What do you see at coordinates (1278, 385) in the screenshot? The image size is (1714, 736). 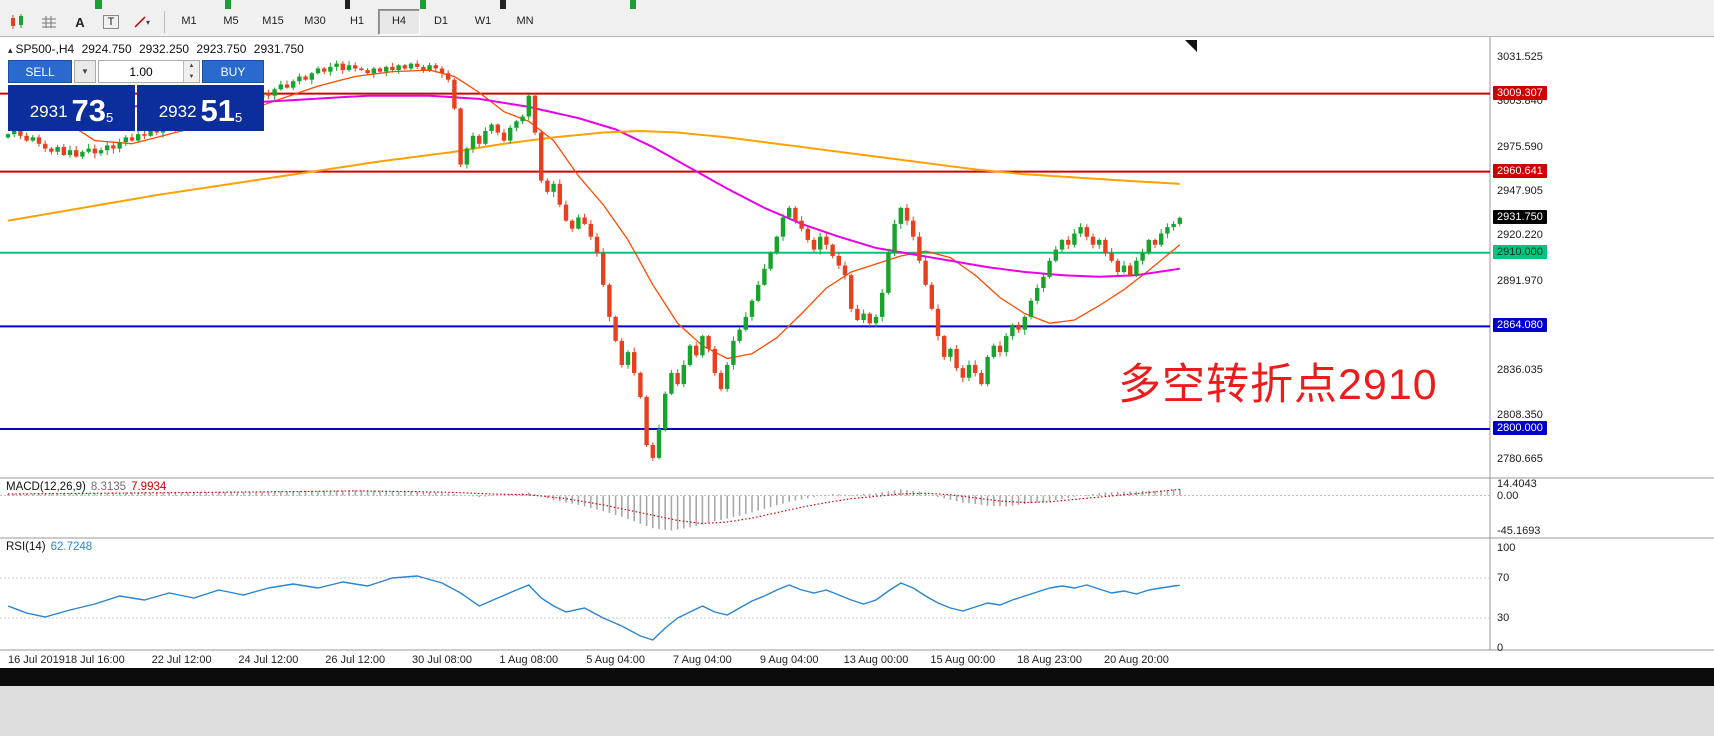 I see `chart-text-annotation: 多空转折点2910` at bounding box center [1278, 385].